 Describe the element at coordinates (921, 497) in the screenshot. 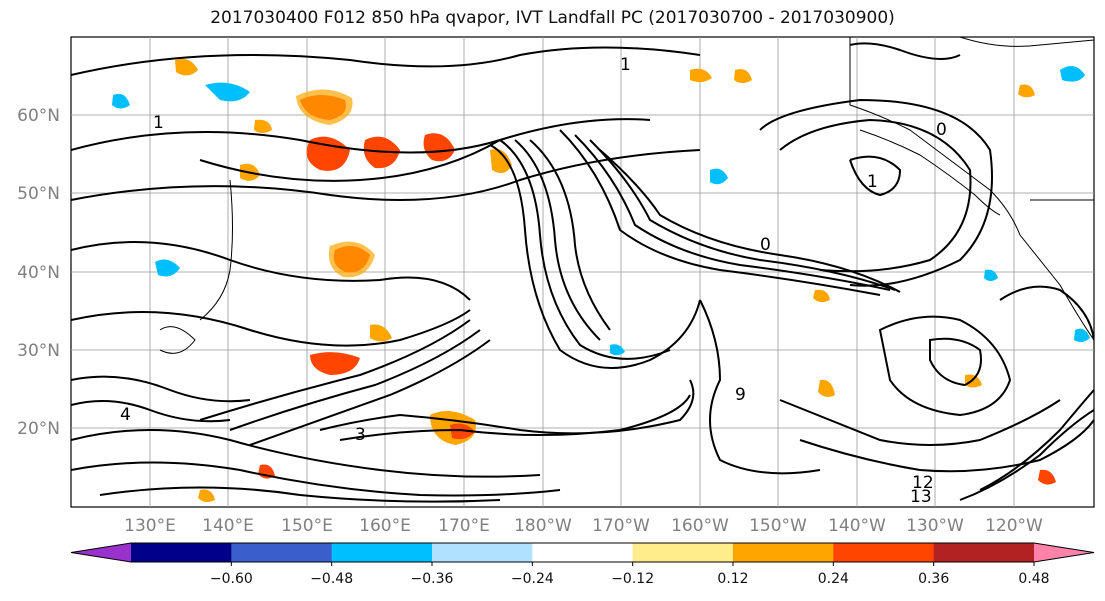

I see `contour-label: 13` at that location.